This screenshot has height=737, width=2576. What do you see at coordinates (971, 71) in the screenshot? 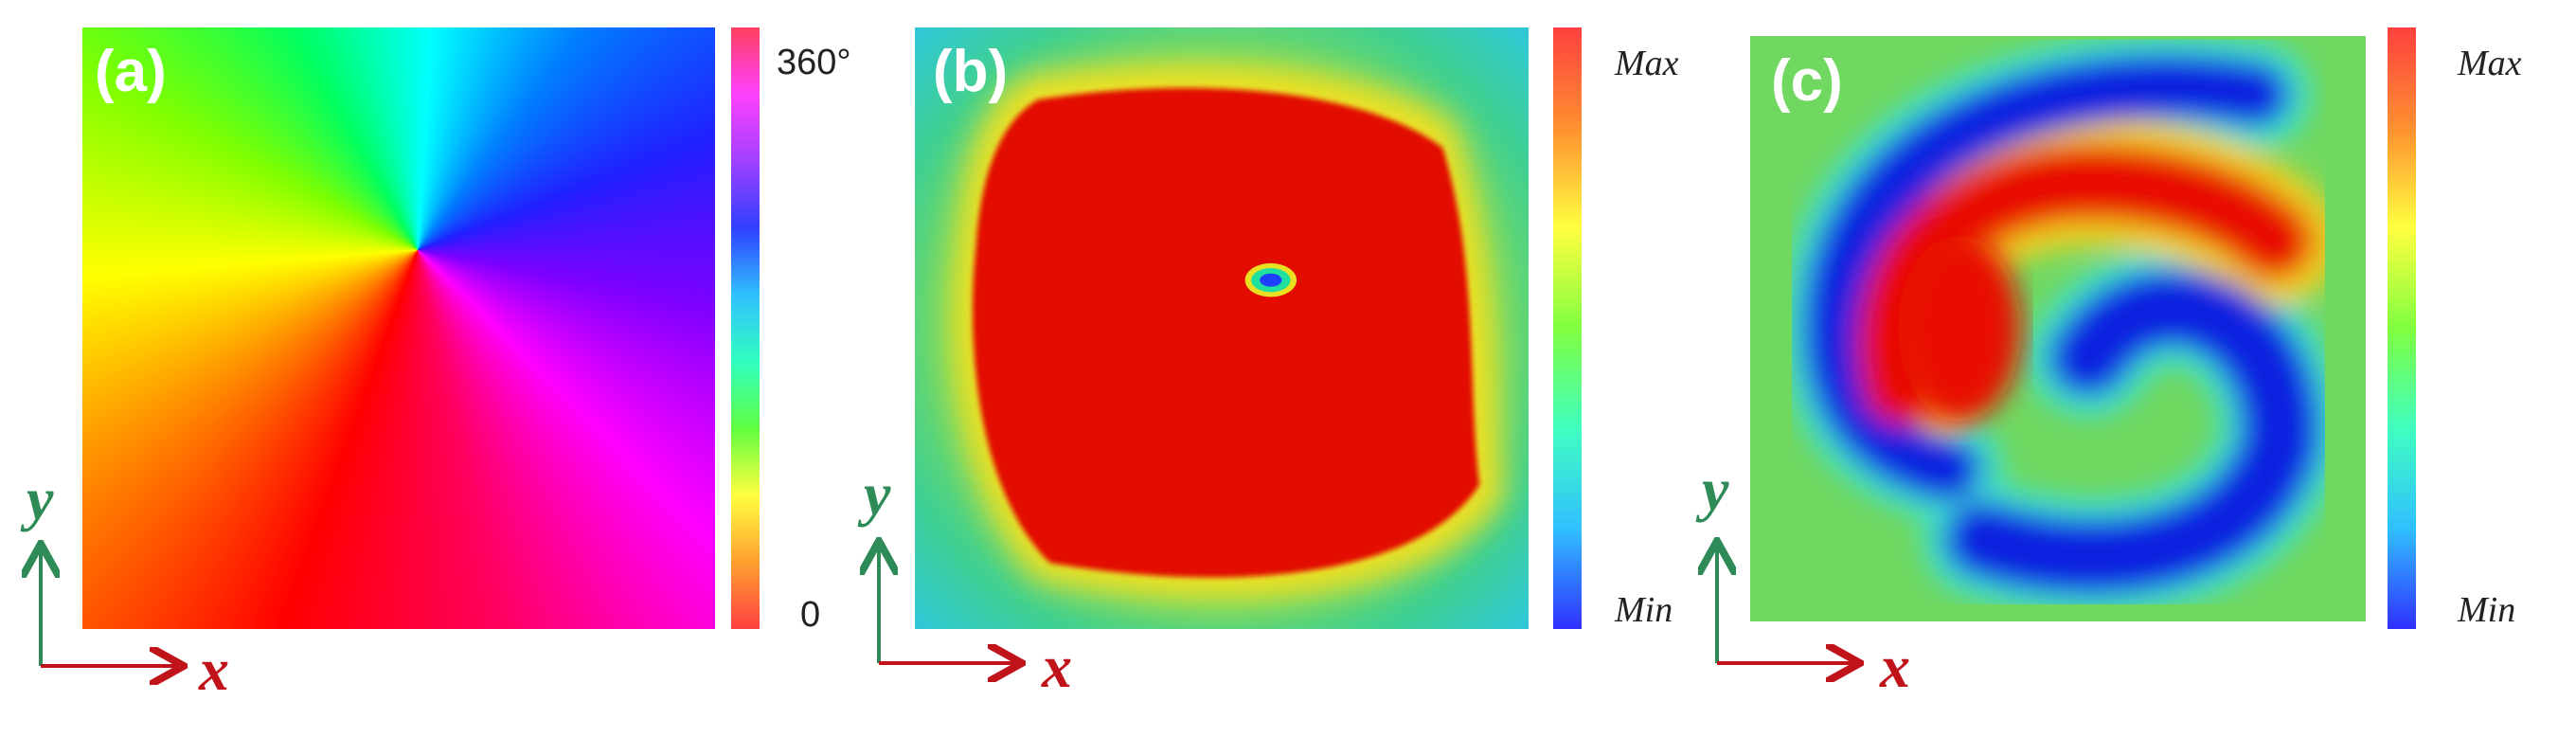
I see `panel-label: (b)` at bounding box center [971, 71].